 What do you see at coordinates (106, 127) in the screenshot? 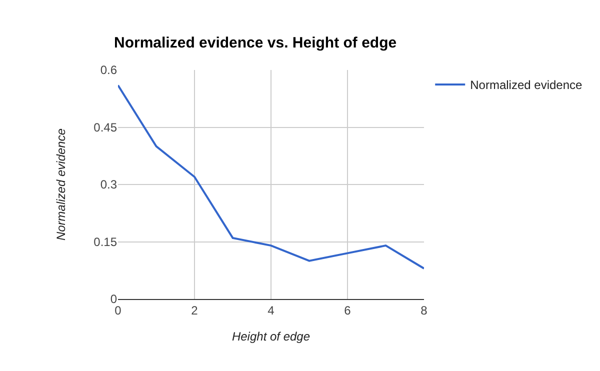
I see `y-tick-label: 0.45` at bounding box center [106, 127].